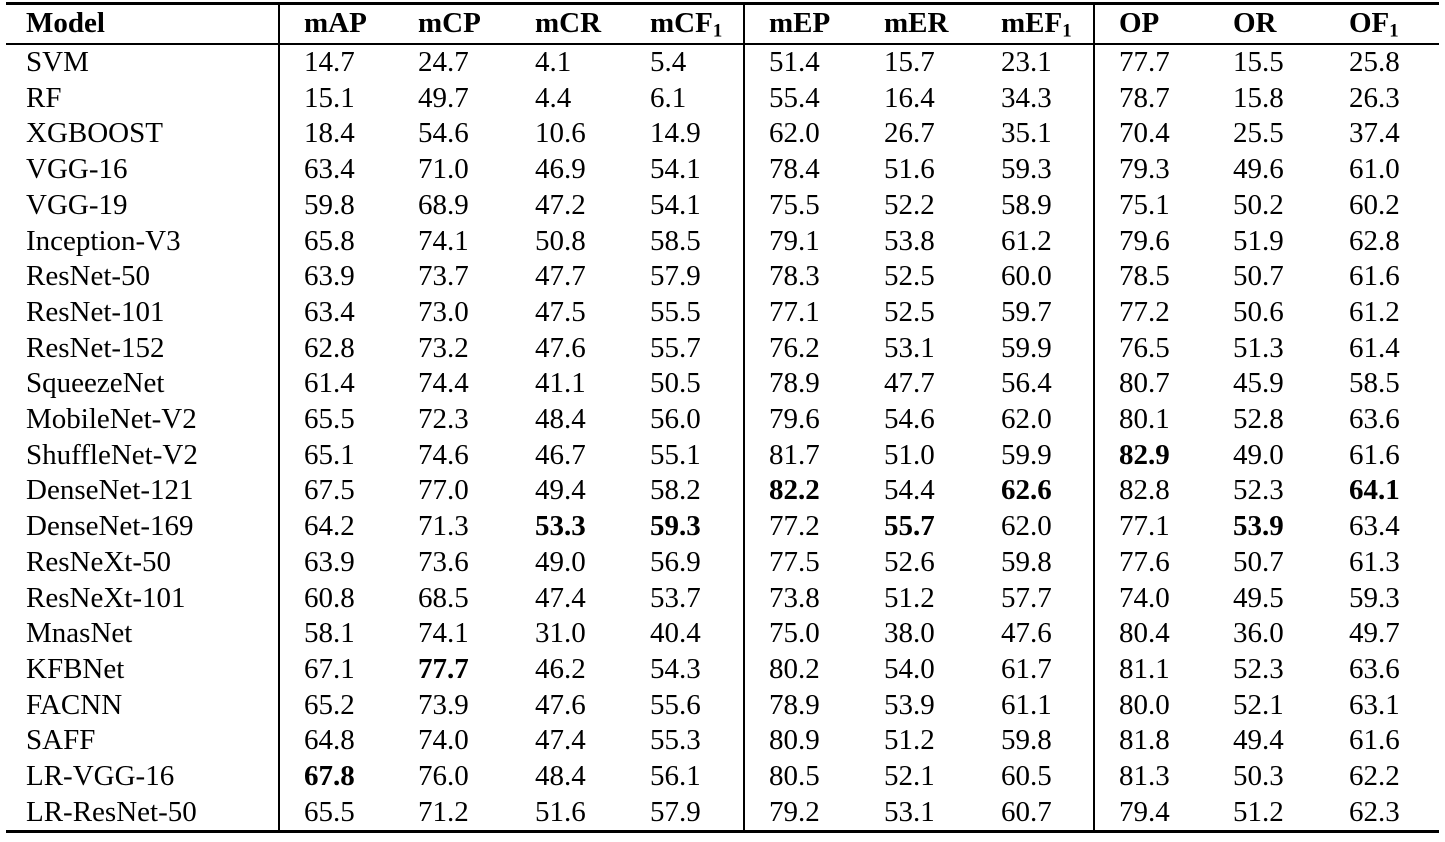 This screenshot has width=1445, height=842. Describe the element at coordinates (1258, 383) in the screenshot. I see `metric-cell: 45.9` at that location.